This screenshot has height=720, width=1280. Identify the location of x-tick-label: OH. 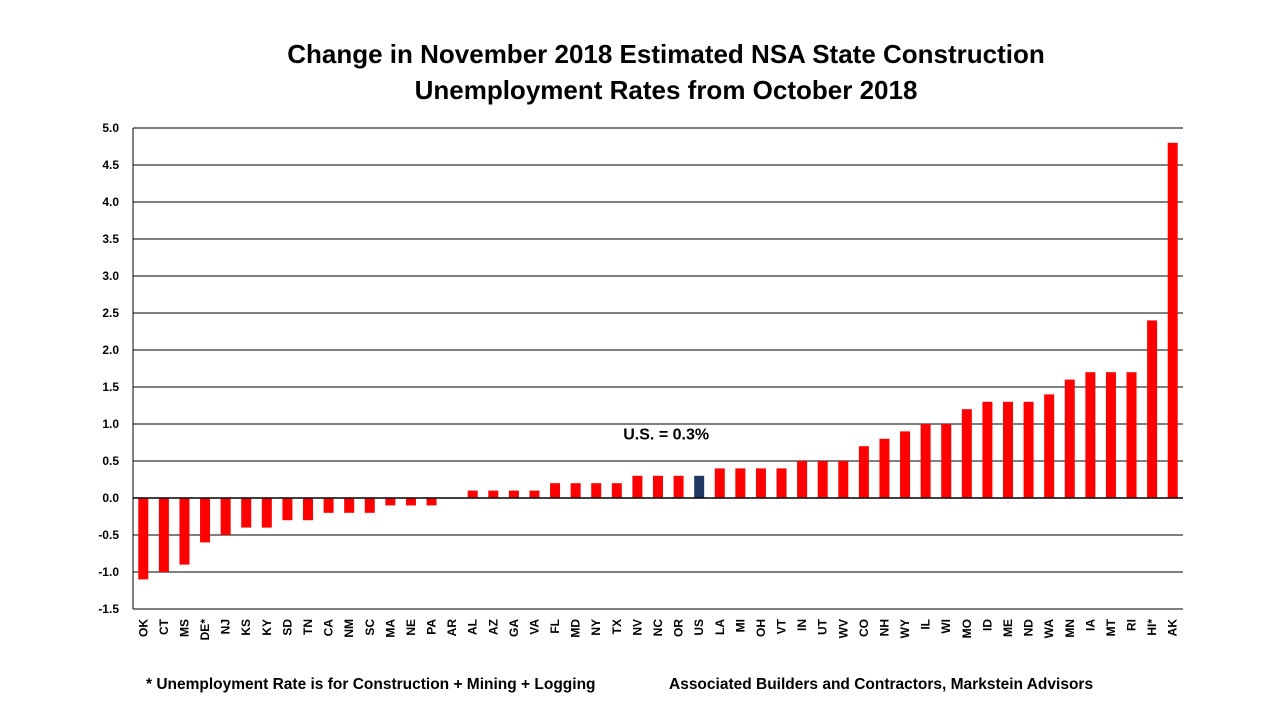
(761, 628).